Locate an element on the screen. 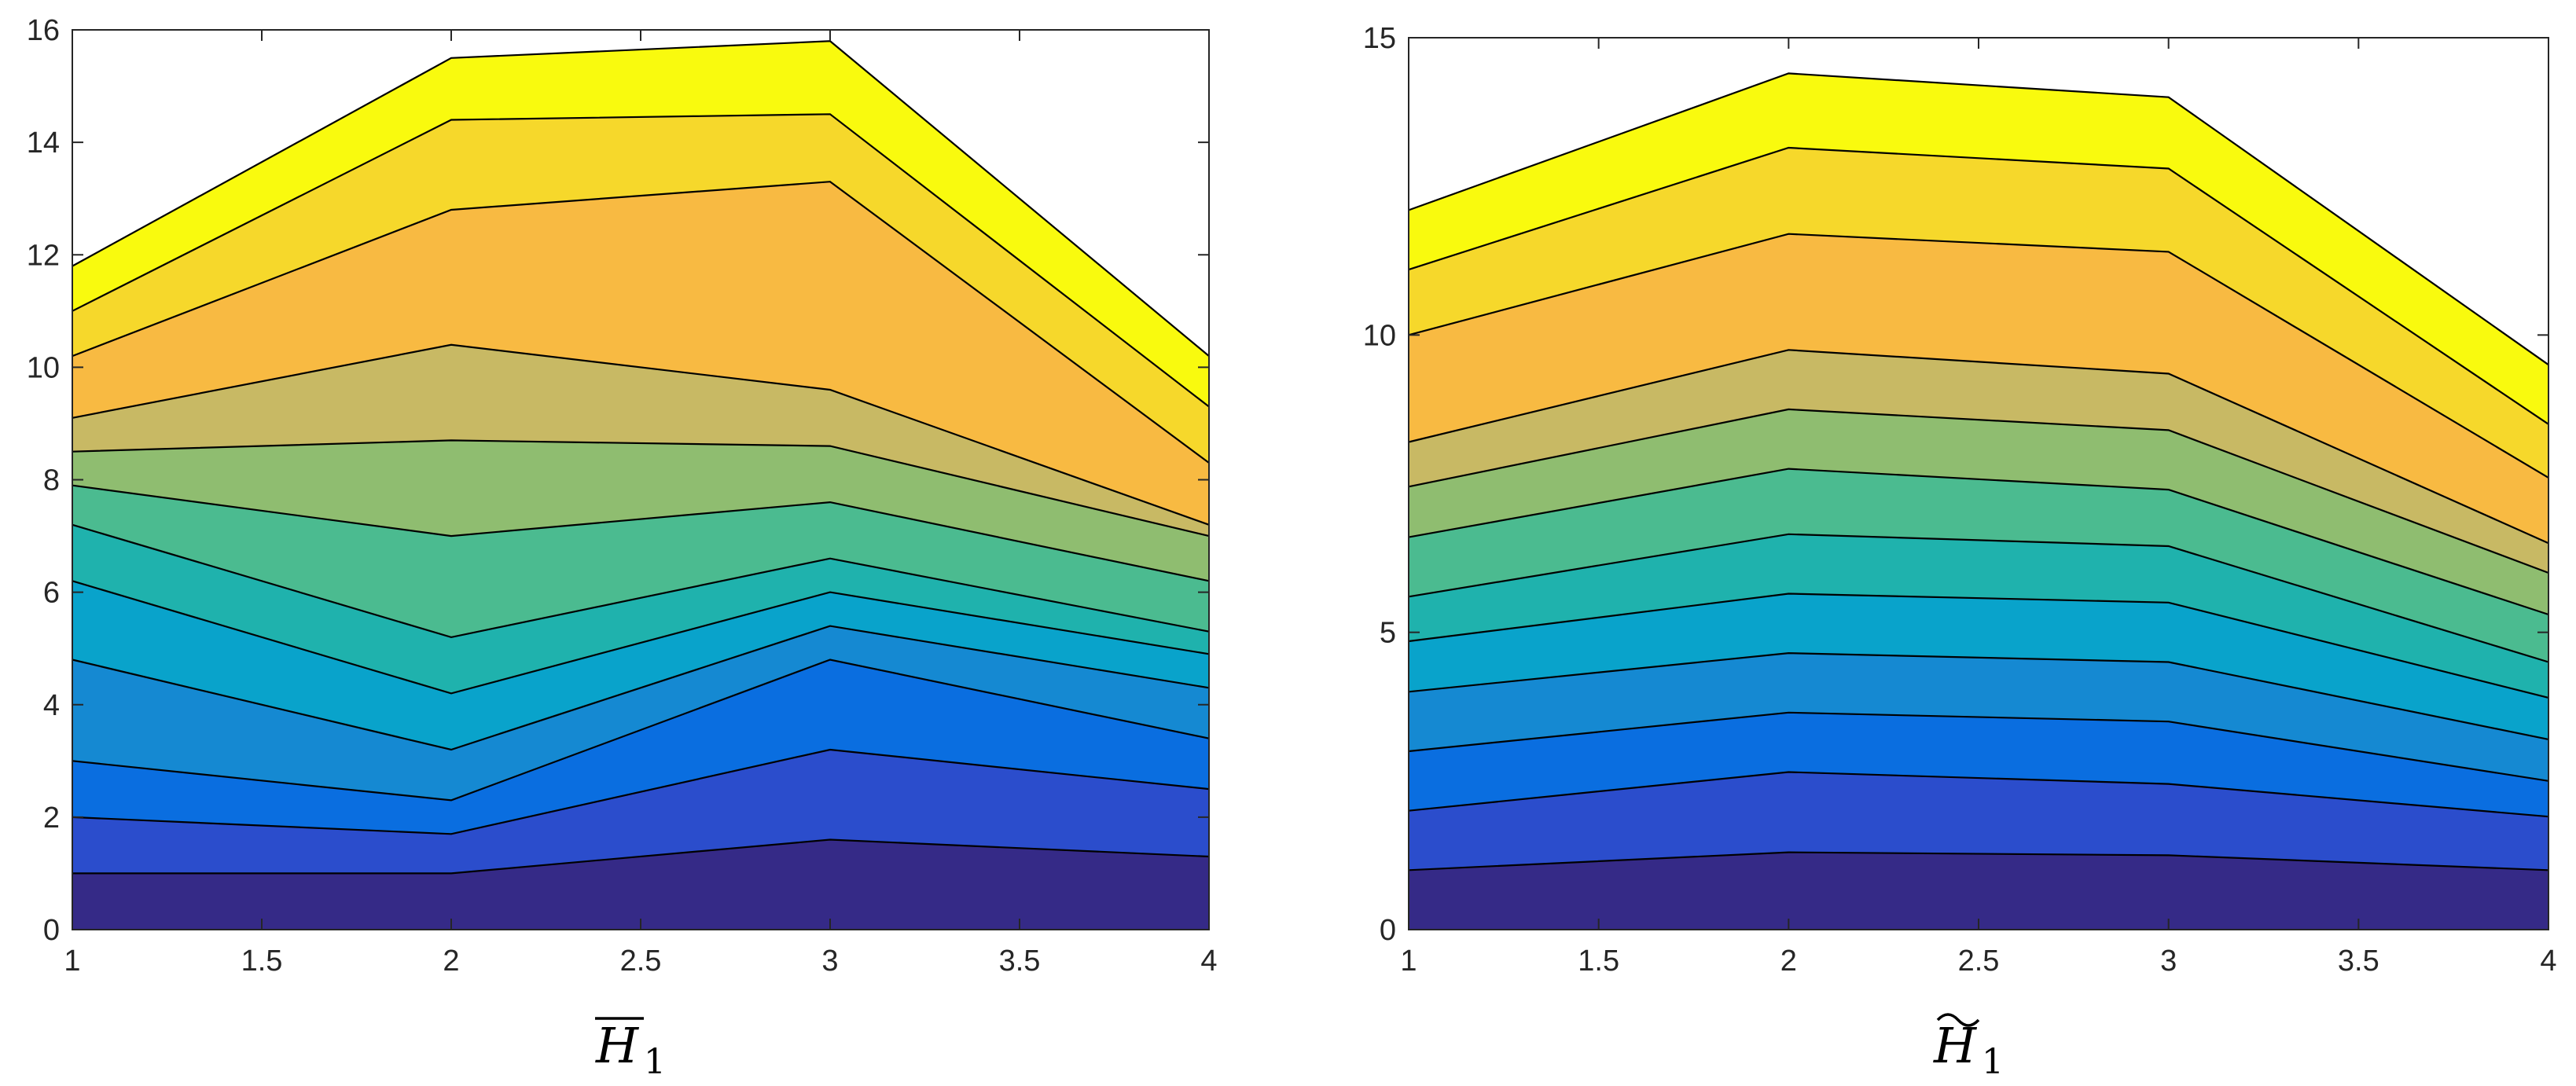 This screenshot has height=1086, width=2576. tilde-accent is located at coordinates (1958, 1020).